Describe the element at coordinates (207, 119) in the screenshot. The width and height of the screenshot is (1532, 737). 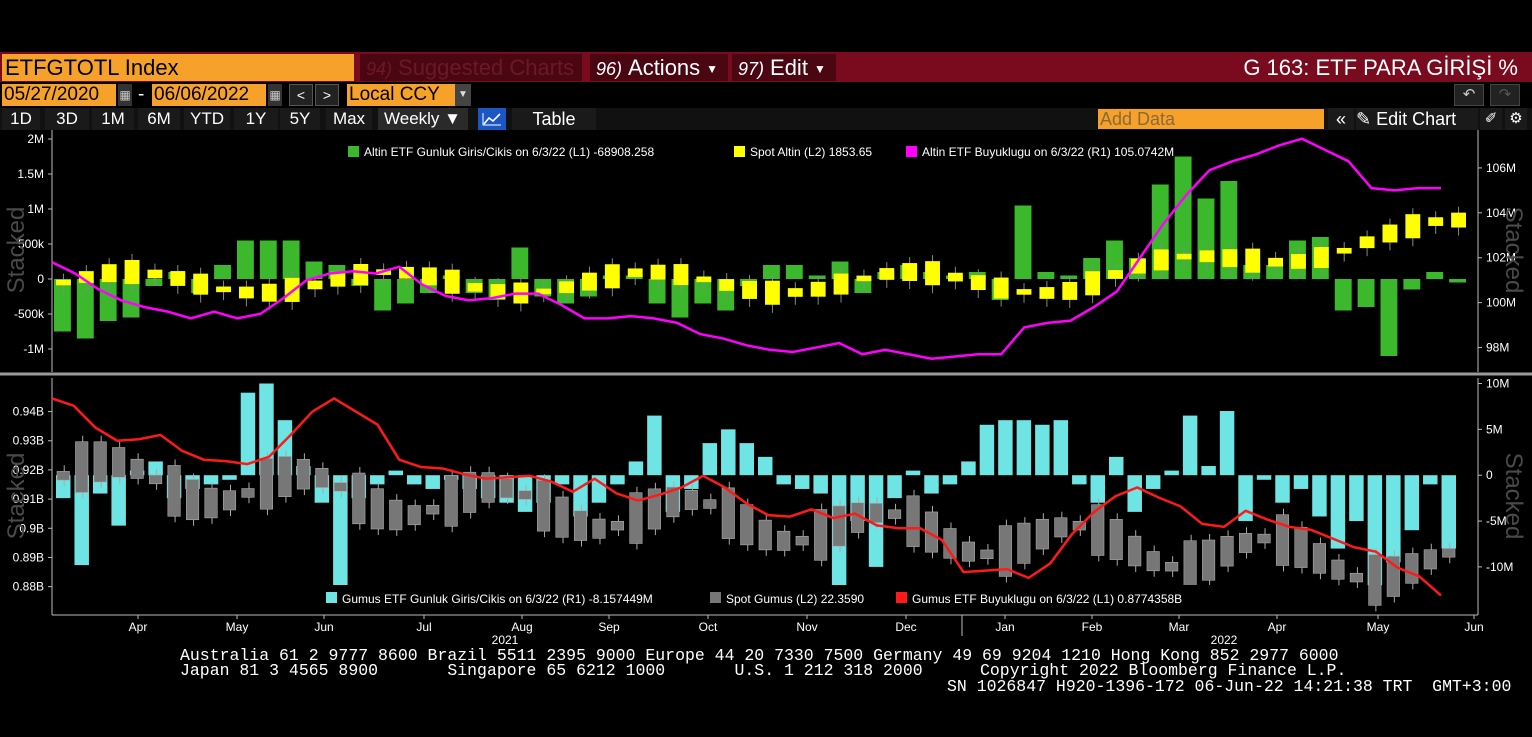
I see `timeframe-ytd: YTD` at that location.